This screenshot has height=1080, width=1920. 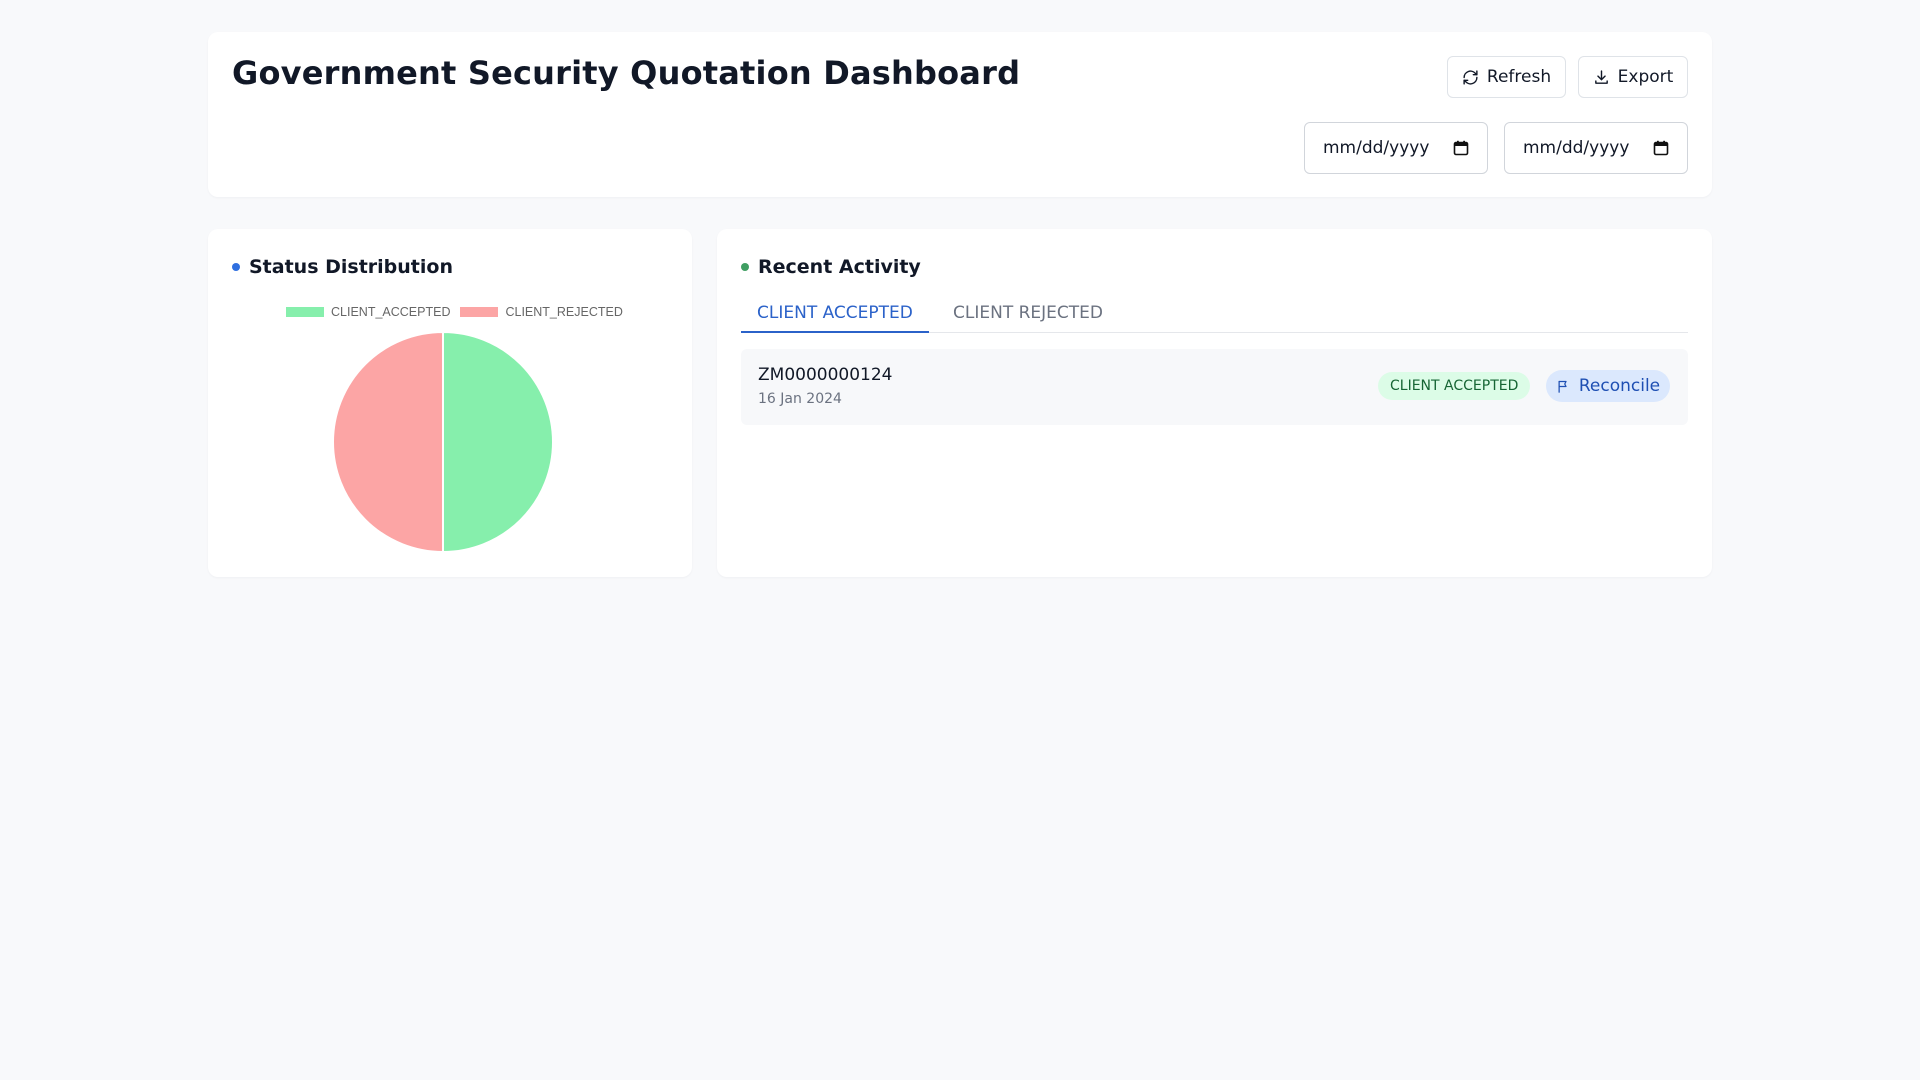 I want to click on status-badge: CLIENT ACCEPTED, so click(x=1454, y=386).